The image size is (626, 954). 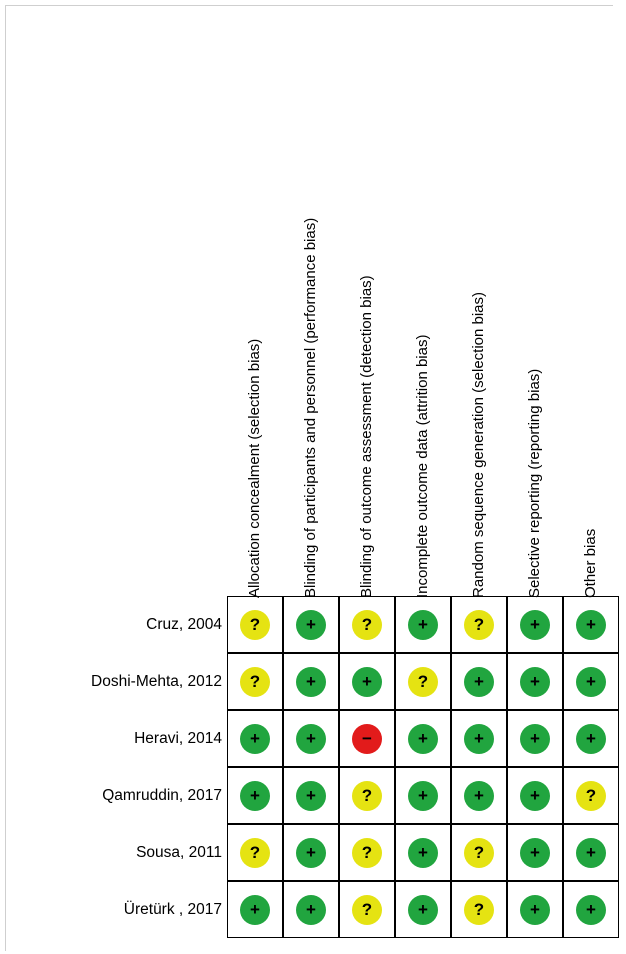 What do you see at coordinates (422, 466) in the screenshot?
I see `domain-header: Incomplete outcome data (attrition bias)` at bounding box center [422, 466].